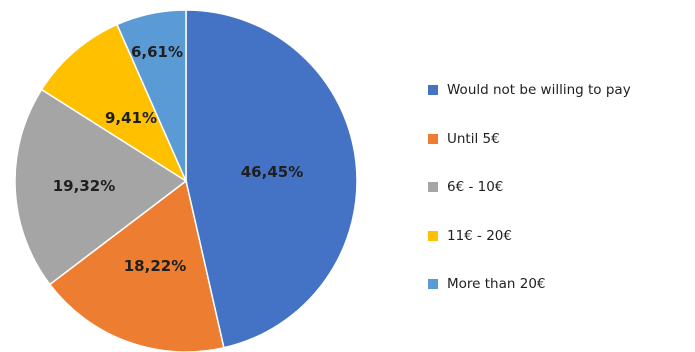 The image size is (695, 352). Describe the element at coordinates (560, 236) in the screenshot. I see `legend-item-4: 11€ - 20€` at that location.